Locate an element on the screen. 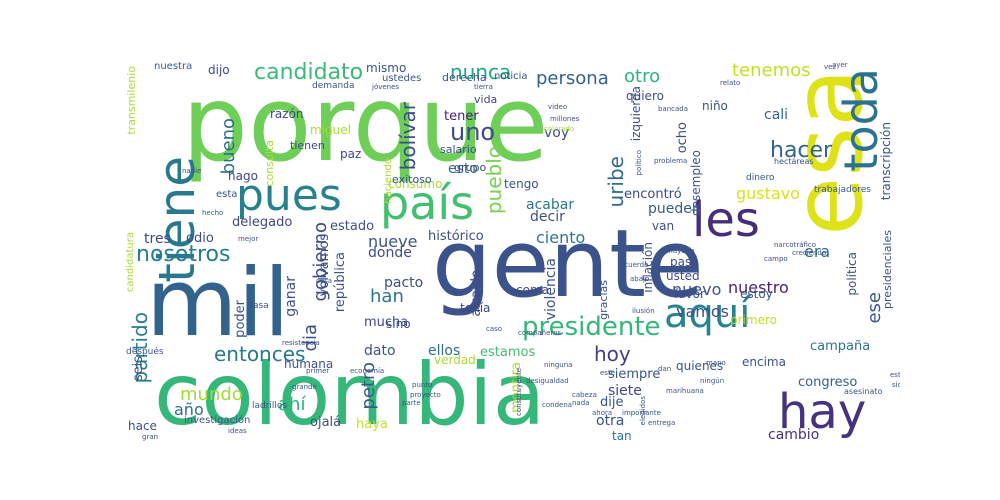 This screenshot has width=1000, height=500. cloud-word: vez is located at coordinates (830, 67).